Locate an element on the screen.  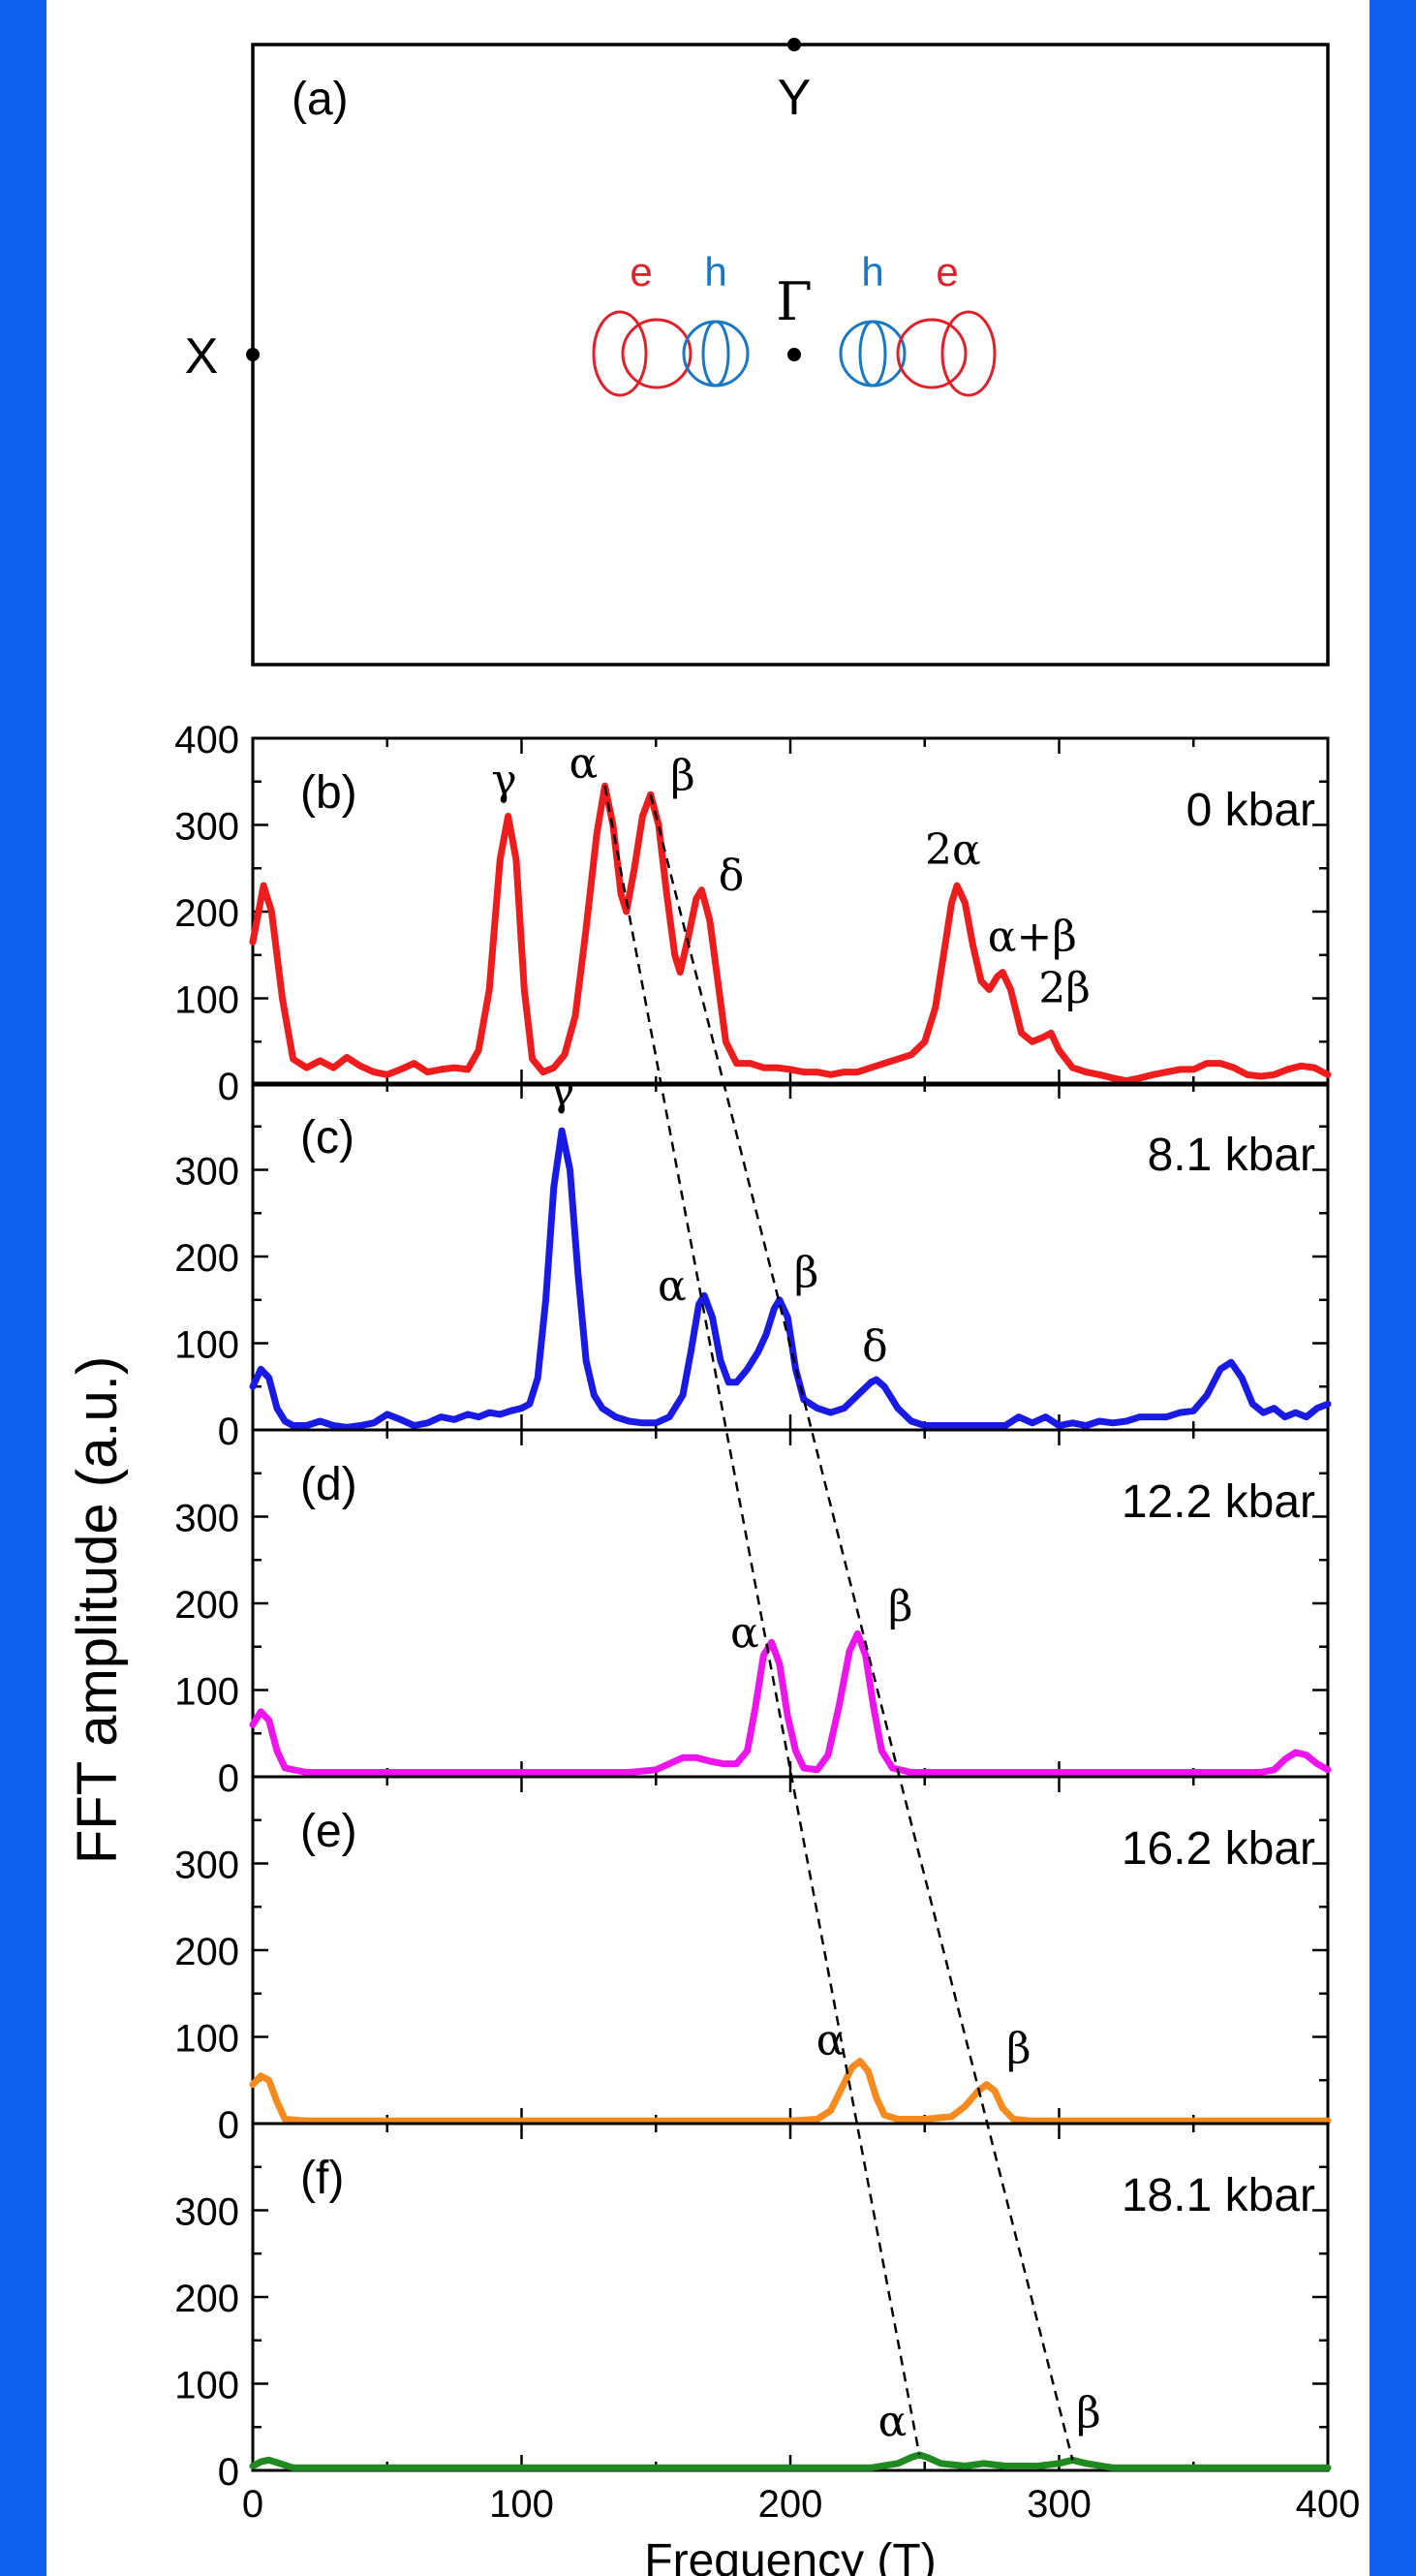
electron-label-left: e is located at coordinates (641, 272).